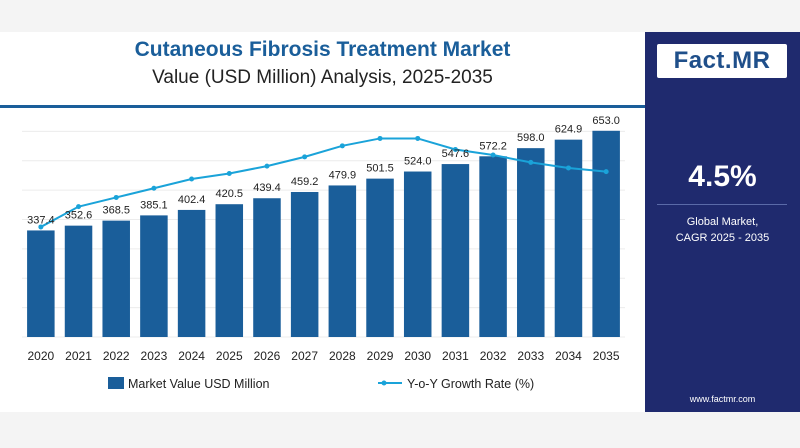 Image resolution: width=800 pixels, height=448 pixels. I want to click on data-label-2035: 653.0, so click(606, 121).